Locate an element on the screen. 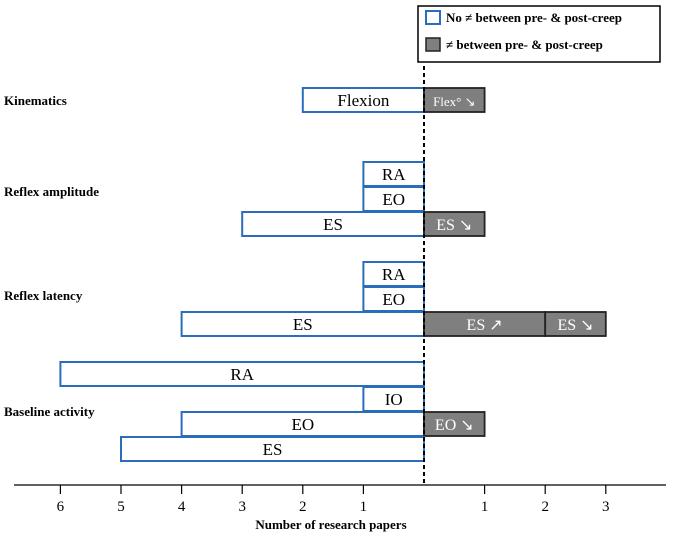 This screenshot has width=680, height=538. tick-label-right-1: 1 is located at coordinates (485, 507).